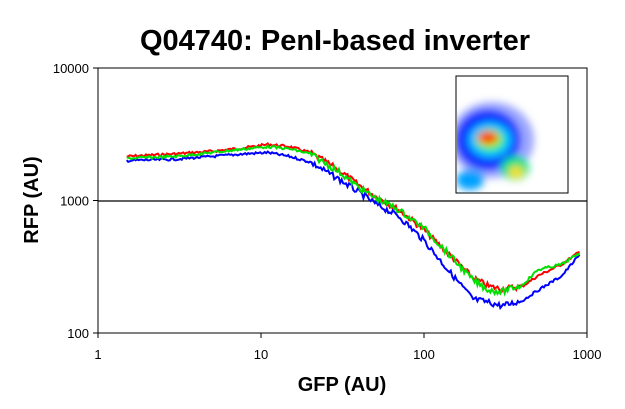  I want to click on x-tick-label: 1000, so click(587, 354).